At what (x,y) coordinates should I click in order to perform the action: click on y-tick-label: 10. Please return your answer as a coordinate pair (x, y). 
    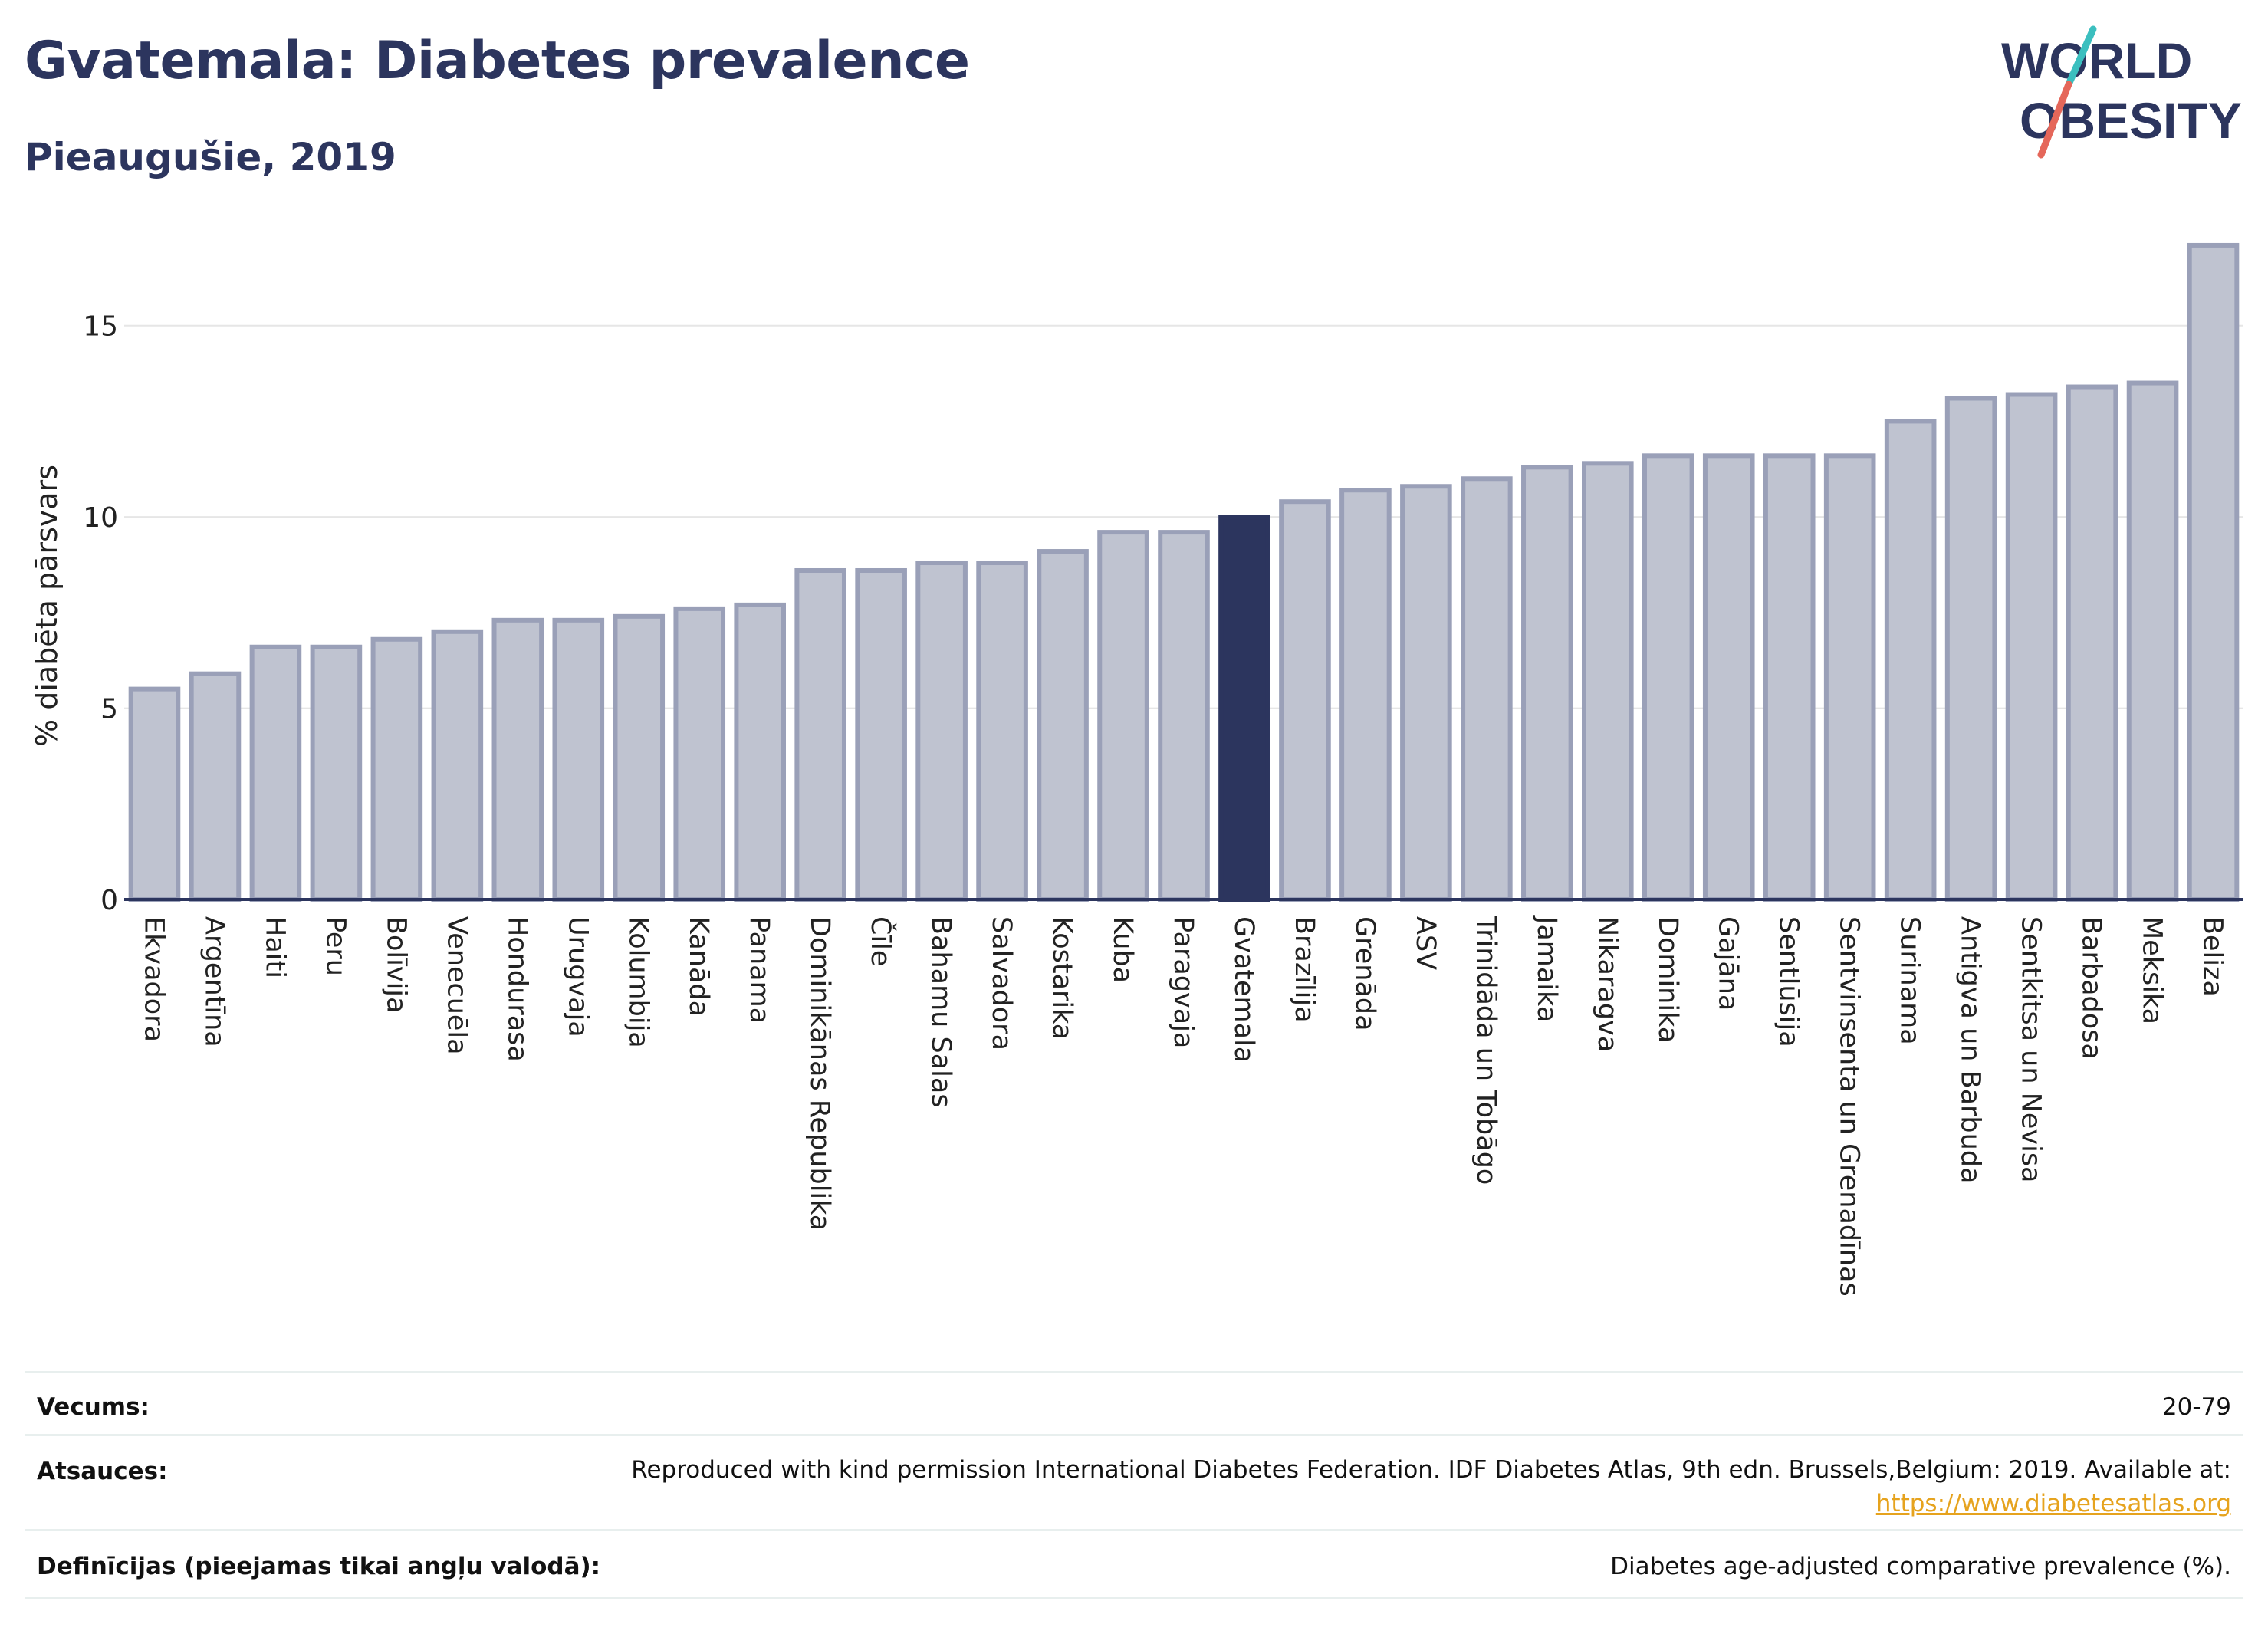
    Looking at the image, I should click on (100, 518).